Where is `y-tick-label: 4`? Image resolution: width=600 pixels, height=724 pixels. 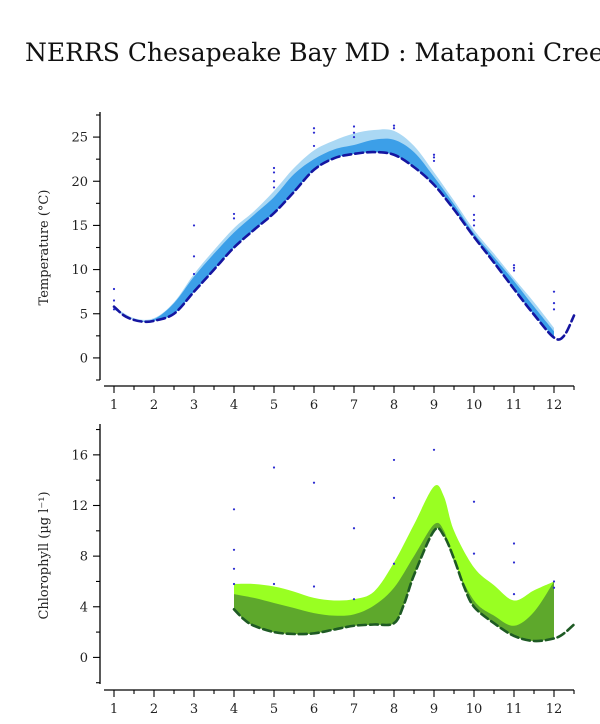
y-tick-label: 4 is located at coordinates (84, 607).